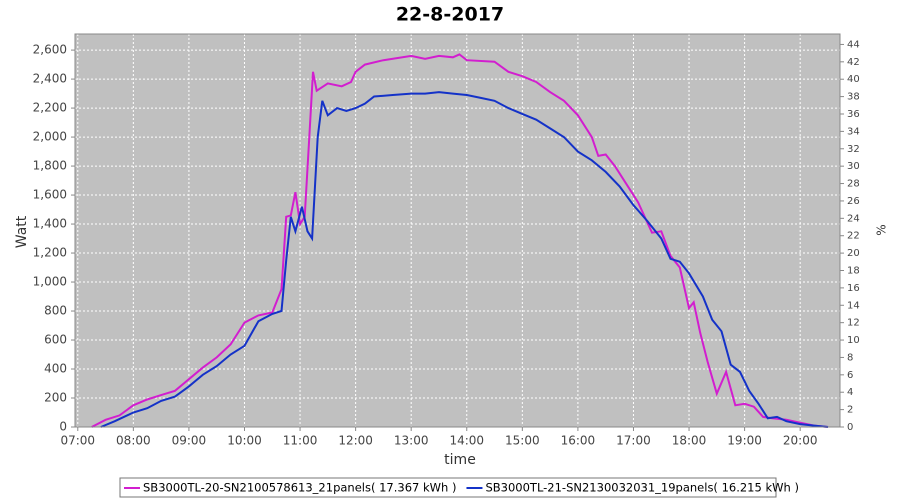 This screenshot has height=500, width=900. What do you see at coordinates (55, 398) in the screenshot?
I see `y-tick-label: 200` at bounding box center [55, 398].